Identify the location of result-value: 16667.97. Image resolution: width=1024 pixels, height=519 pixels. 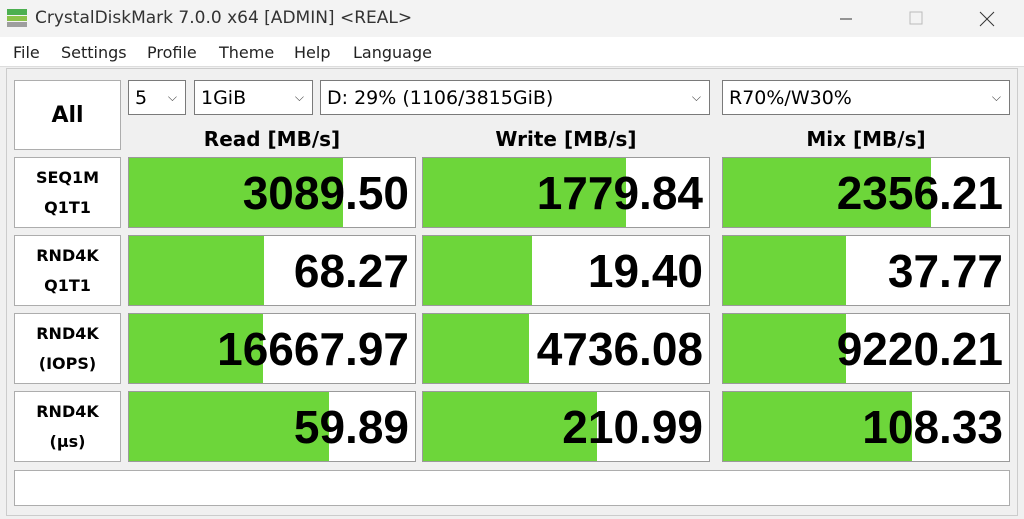
(313, 348).